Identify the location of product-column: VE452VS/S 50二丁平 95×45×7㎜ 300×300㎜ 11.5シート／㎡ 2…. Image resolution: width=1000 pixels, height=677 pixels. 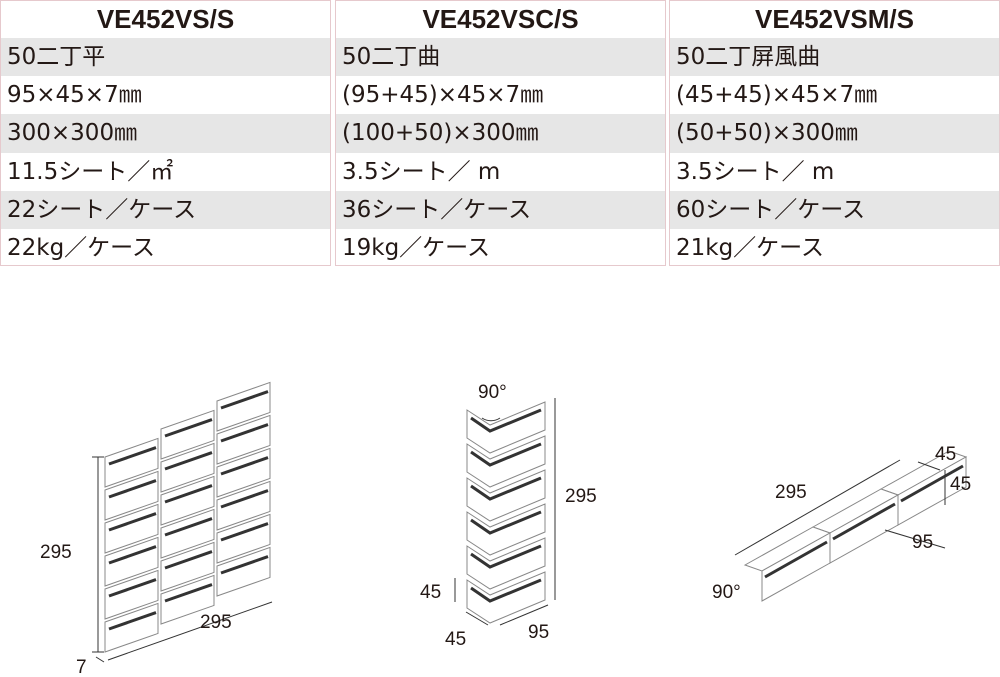
(165, 133).